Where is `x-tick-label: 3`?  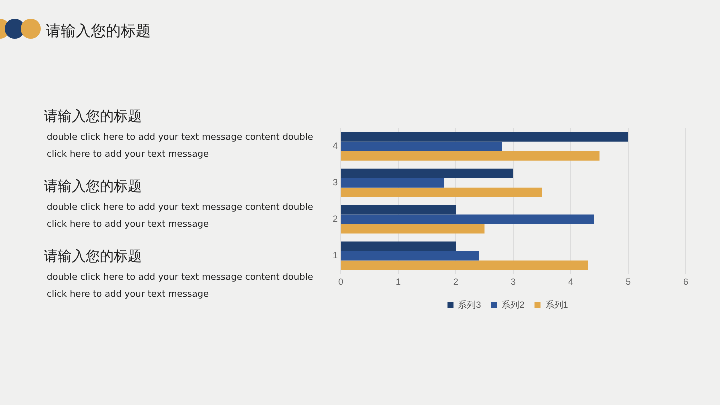 x-tick-label: 3 is located at coordinates (513, 282).